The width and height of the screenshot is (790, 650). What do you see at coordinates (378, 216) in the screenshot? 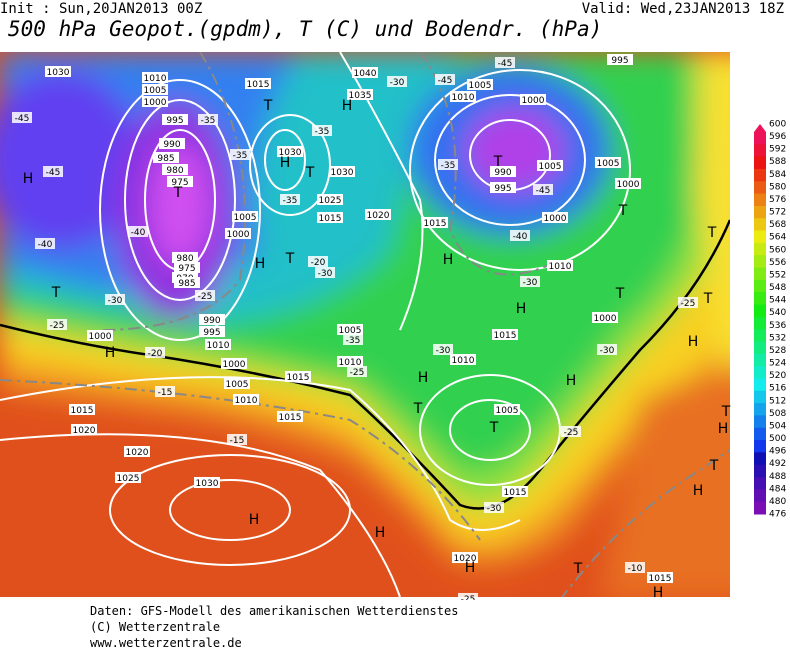
I see `isobar-label: 1020` at bounding box center [378, 216].